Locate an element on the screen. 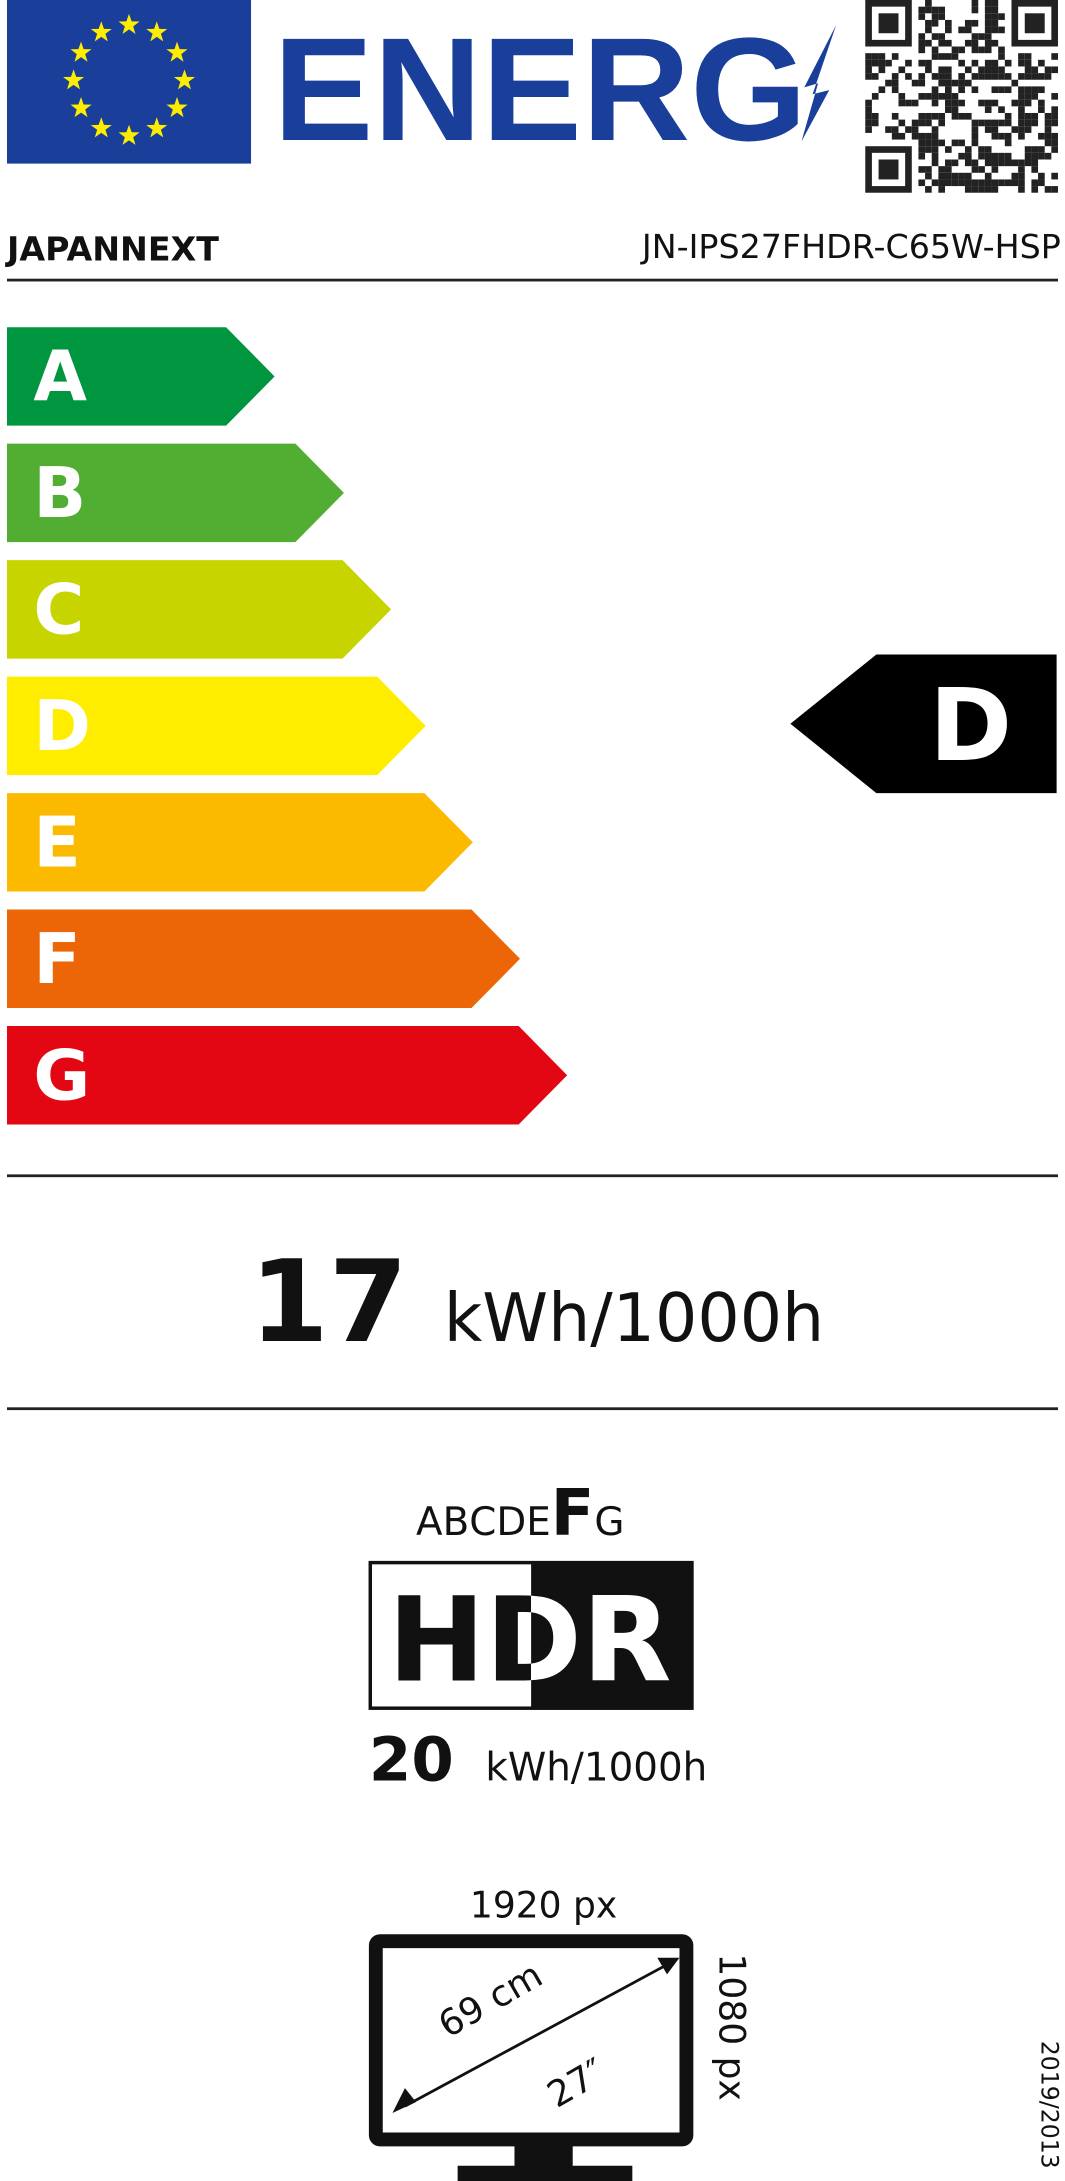  class-letter: B is located at coordinates (59, 494).